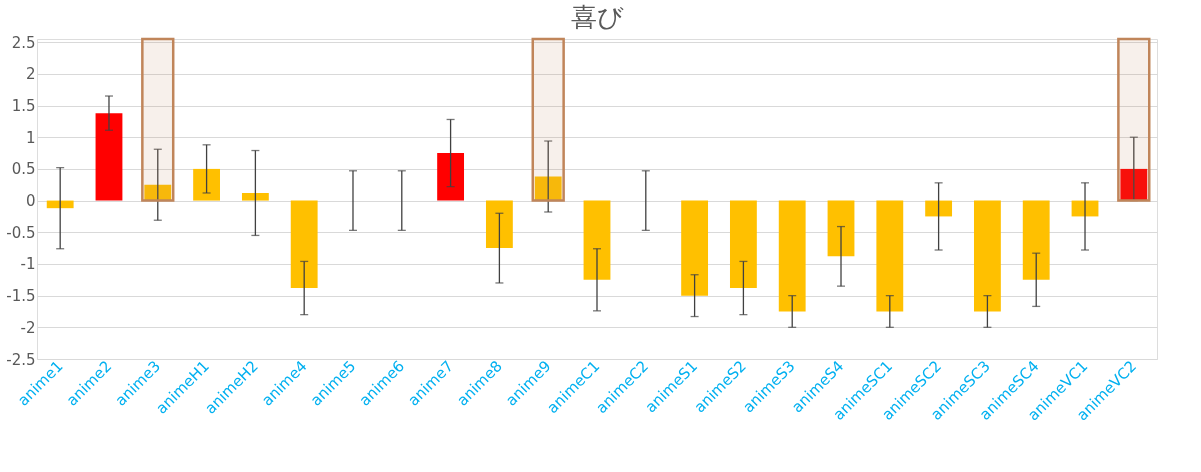  What do you see at coordinates (30, 201) in the screenshot?
I see `y-tick-label: 0` at bounding box center [30, 201].